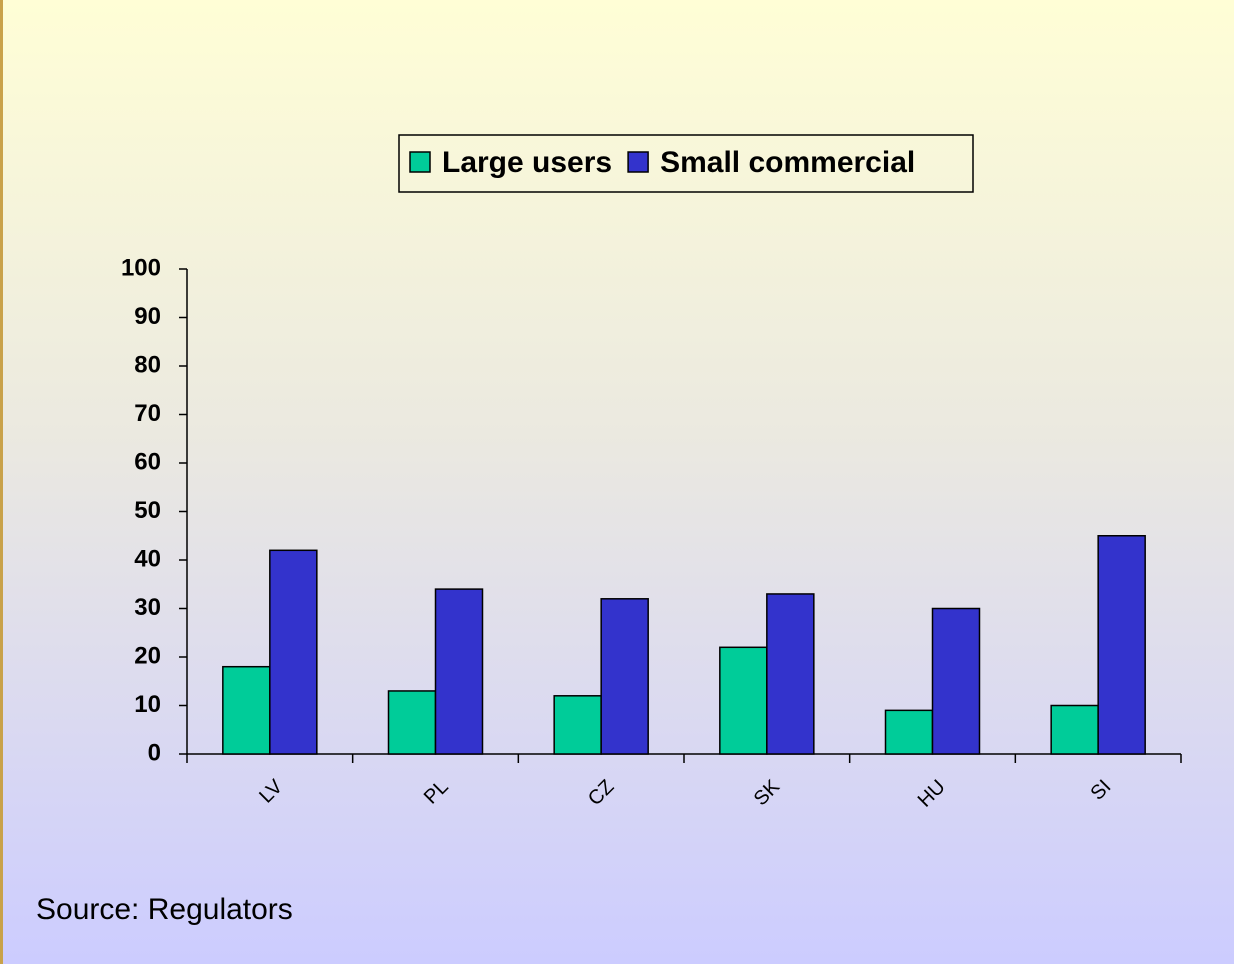 The width and height of the screenshot is (1234, 964). Describe the element at coordinates (147, 558) in the screenshot. I see `y-tick-label: 40` at that location.